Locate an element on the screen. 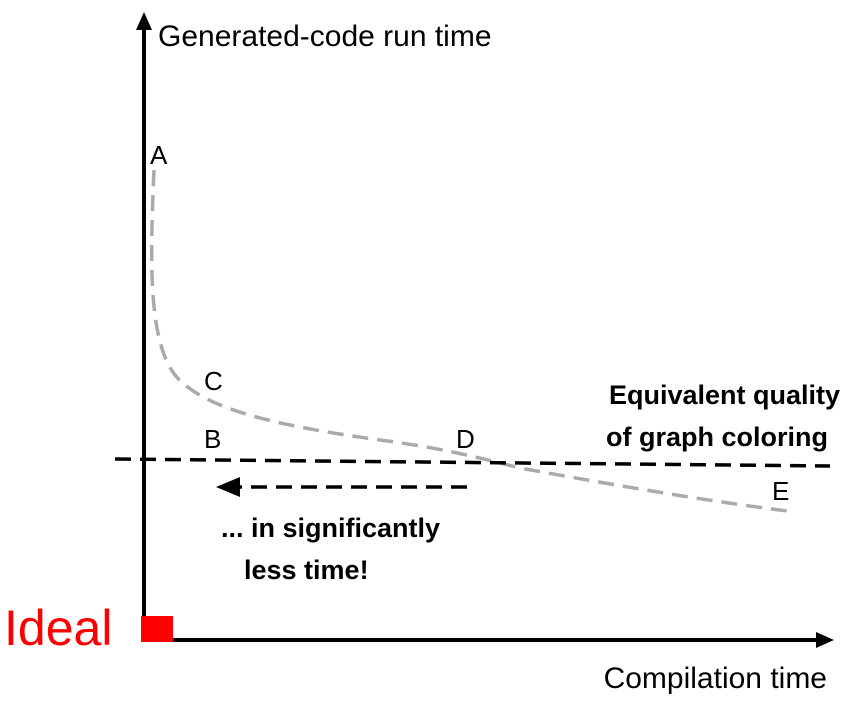  x-axis-arrow-icon is located at coordinates (825, 640).